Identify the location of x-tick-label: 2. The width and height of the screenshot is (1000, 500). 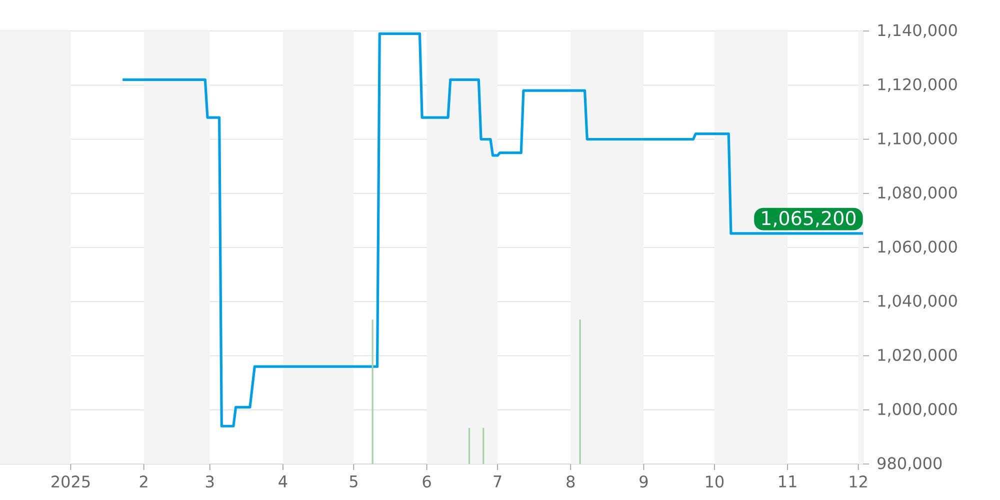
(144, 482).